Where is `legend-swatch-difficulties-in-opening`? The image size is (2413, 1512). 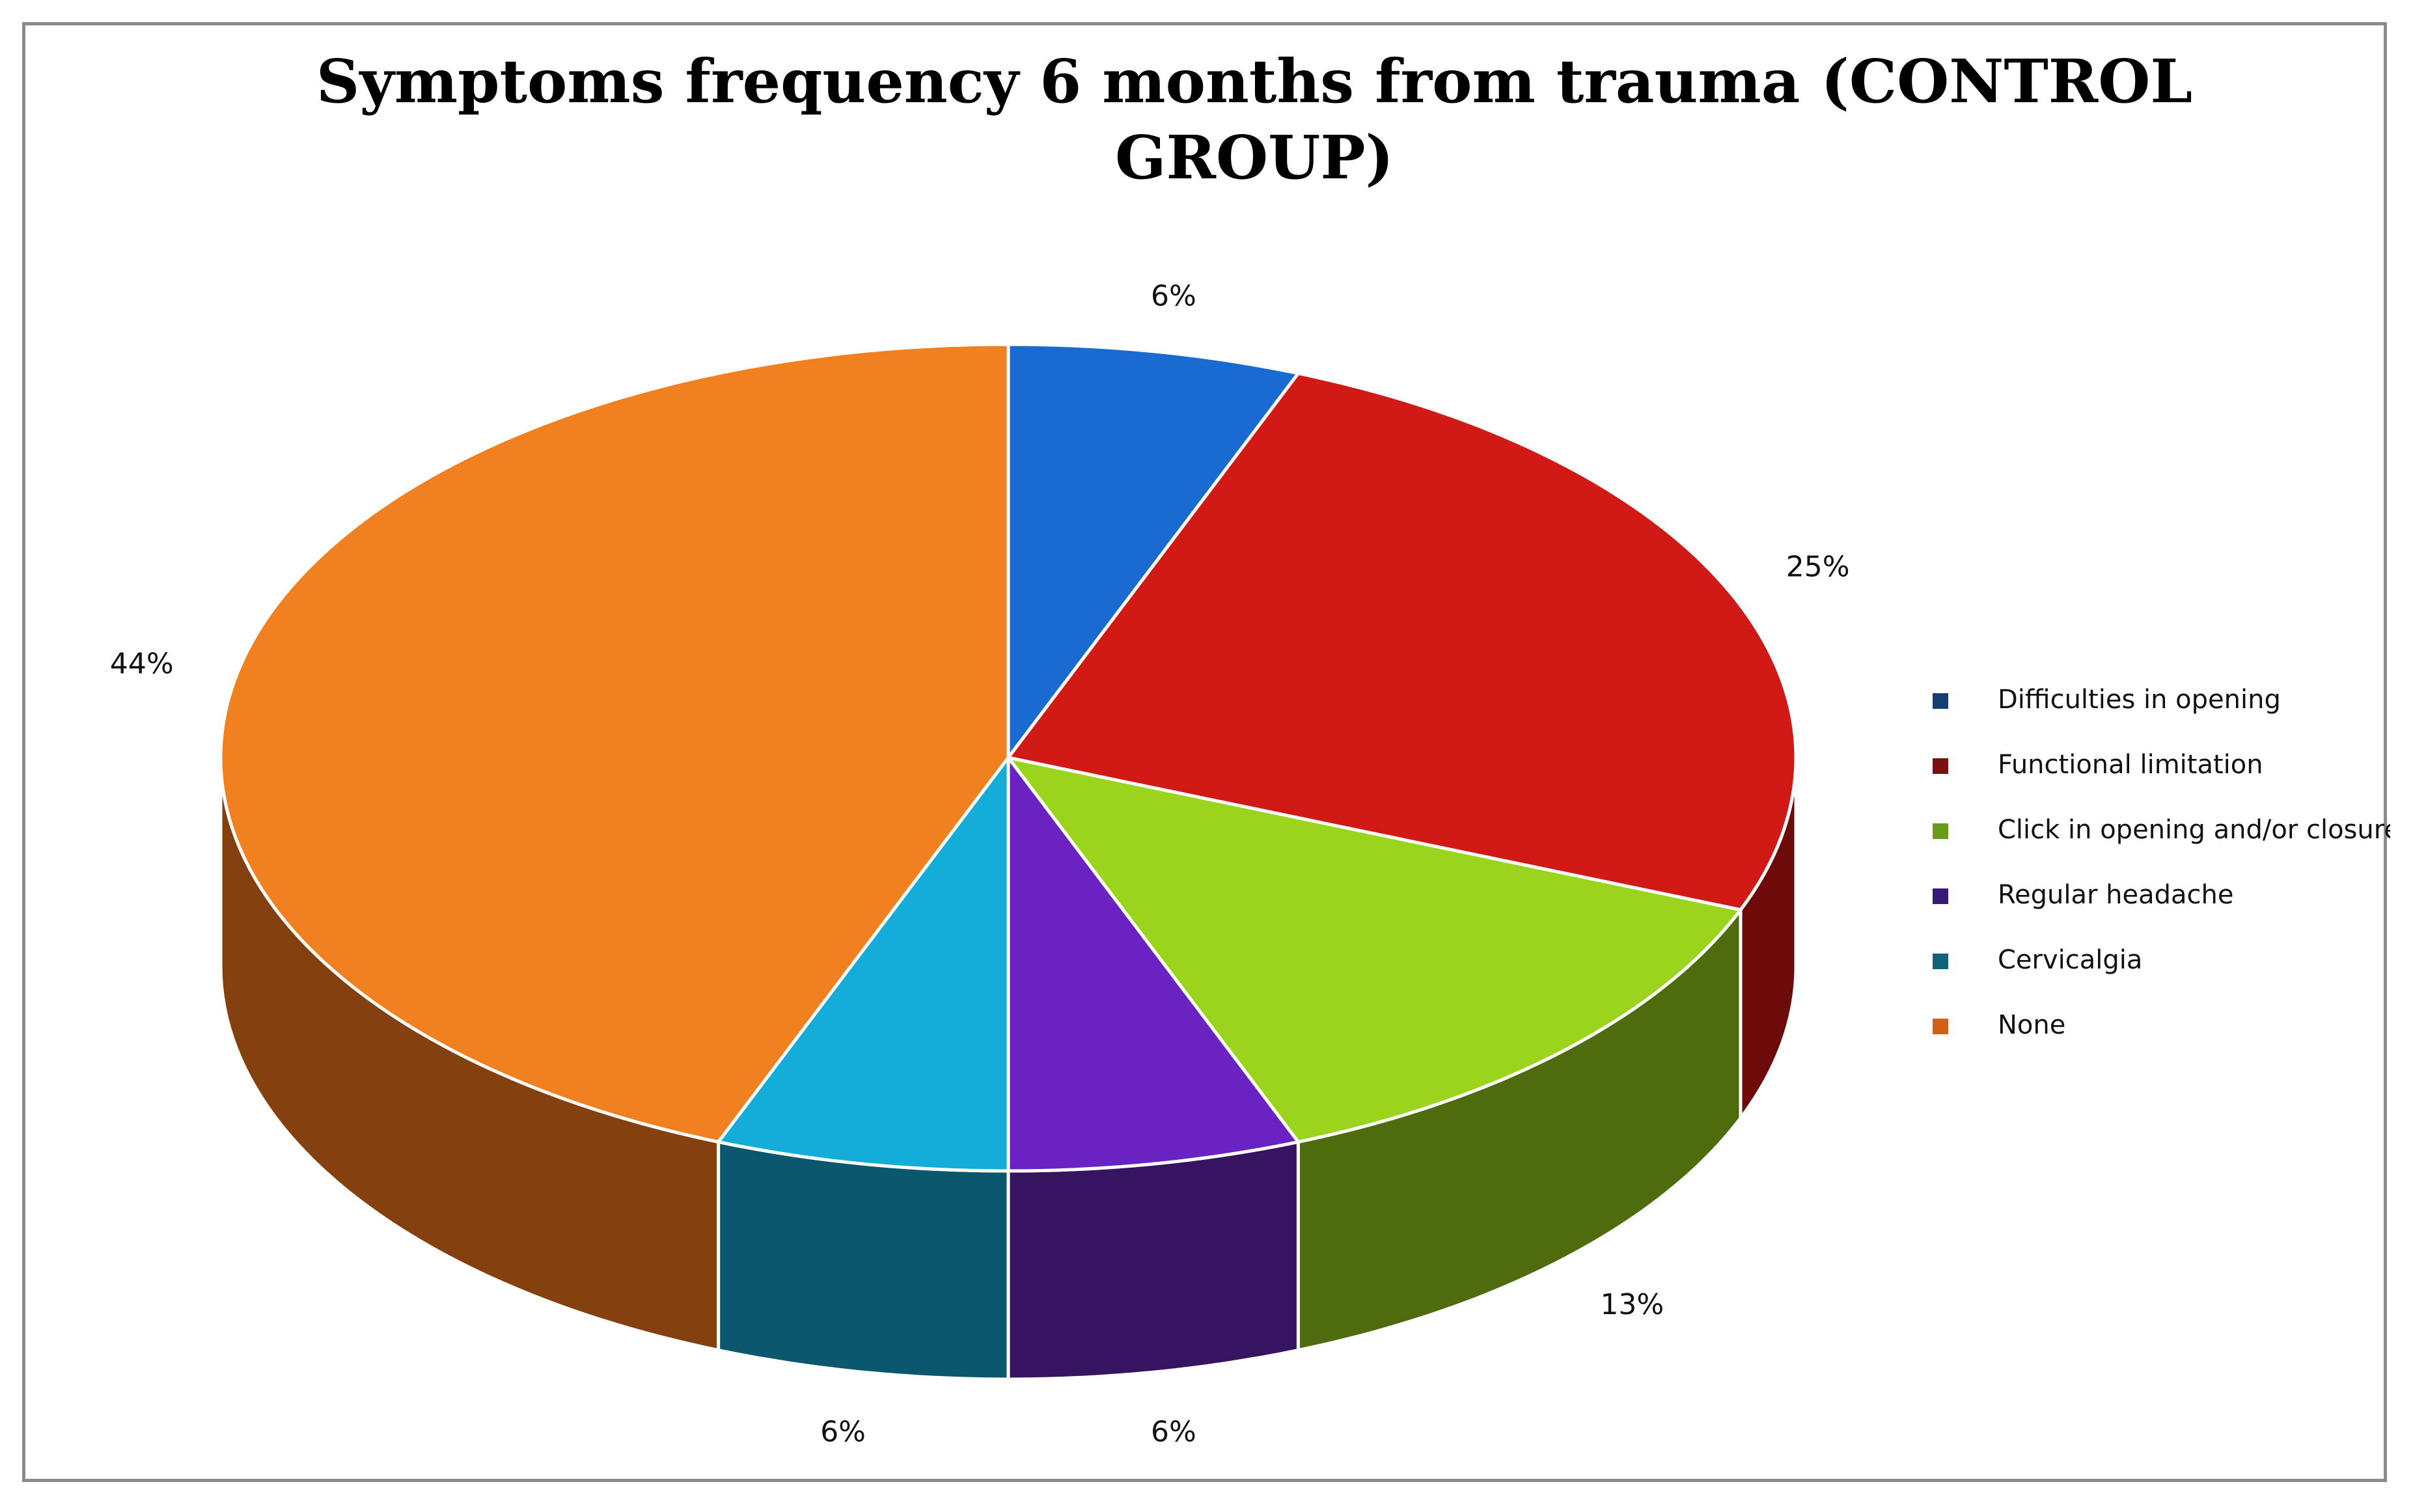 legend-swatch-difficulties-in-opening is located at coordinates (1940, 701).